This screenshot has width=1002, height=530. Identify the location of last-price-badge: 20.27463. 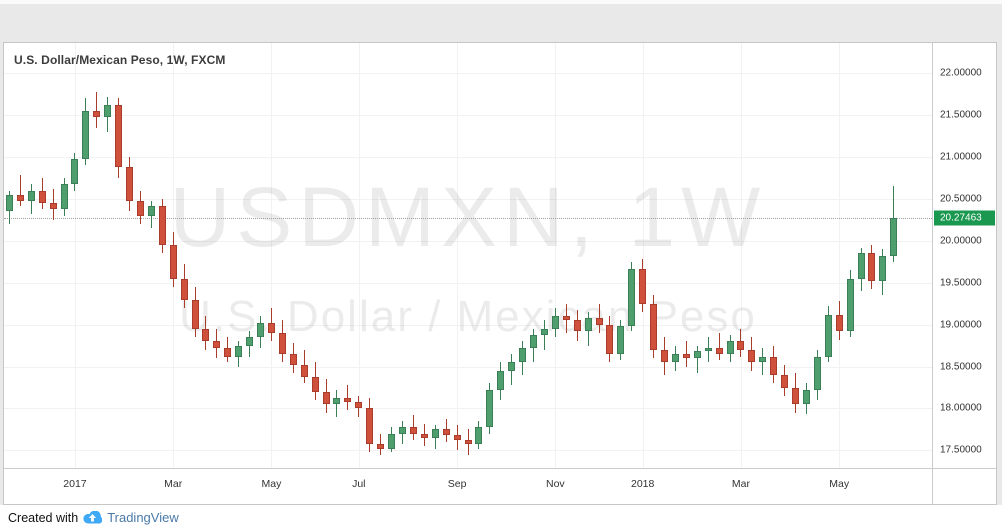
(964, 218).